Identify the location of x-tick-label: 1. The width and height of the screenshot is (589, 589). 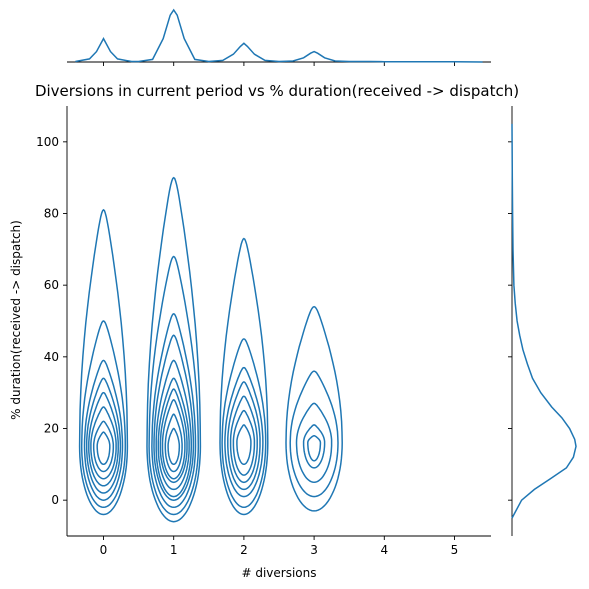
(174, 550).